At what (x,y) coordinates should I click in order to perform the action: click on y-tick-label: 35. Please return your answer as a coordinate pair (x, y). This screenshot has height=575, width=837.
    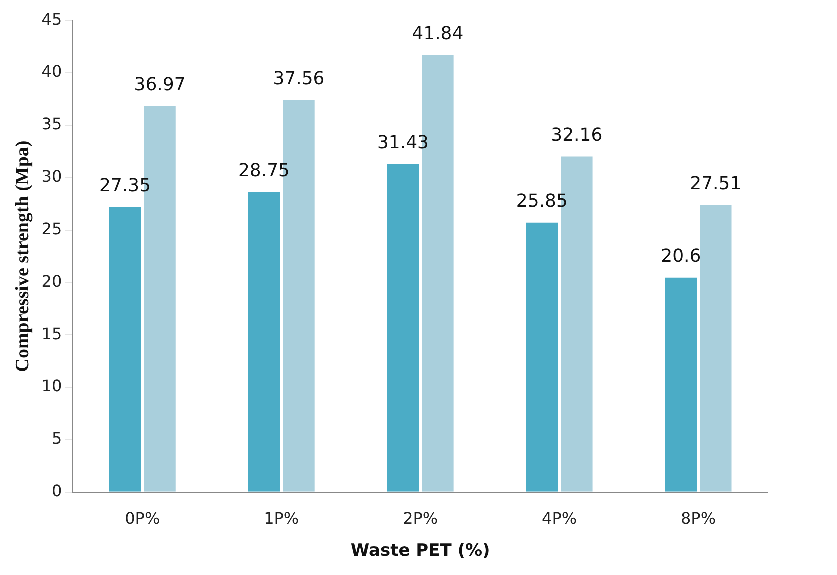
    Looking at the image, I should click on (52, 124).